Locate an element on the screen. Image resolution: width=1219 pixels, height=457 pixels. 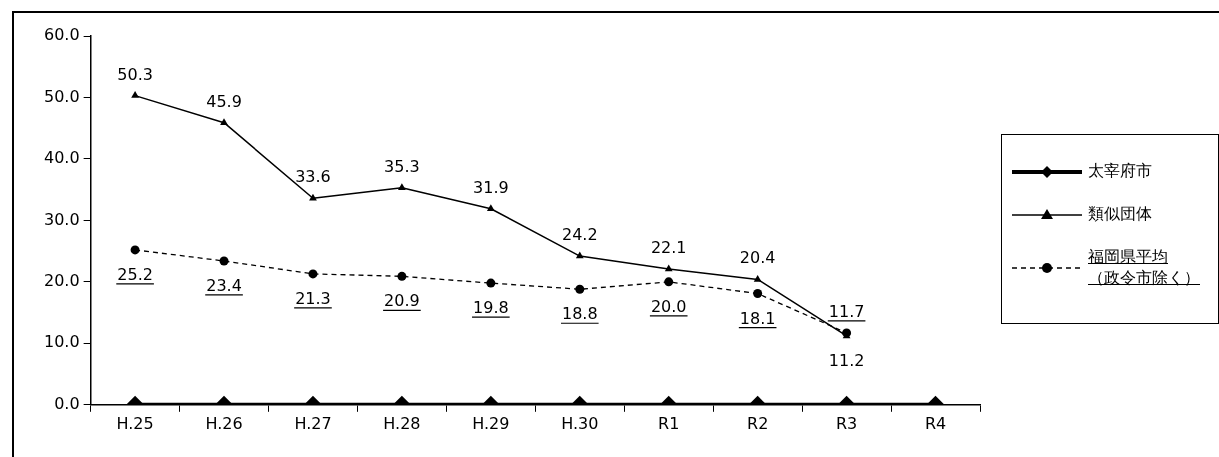
data-label: 18.8 is located at coordinates (579, 314).